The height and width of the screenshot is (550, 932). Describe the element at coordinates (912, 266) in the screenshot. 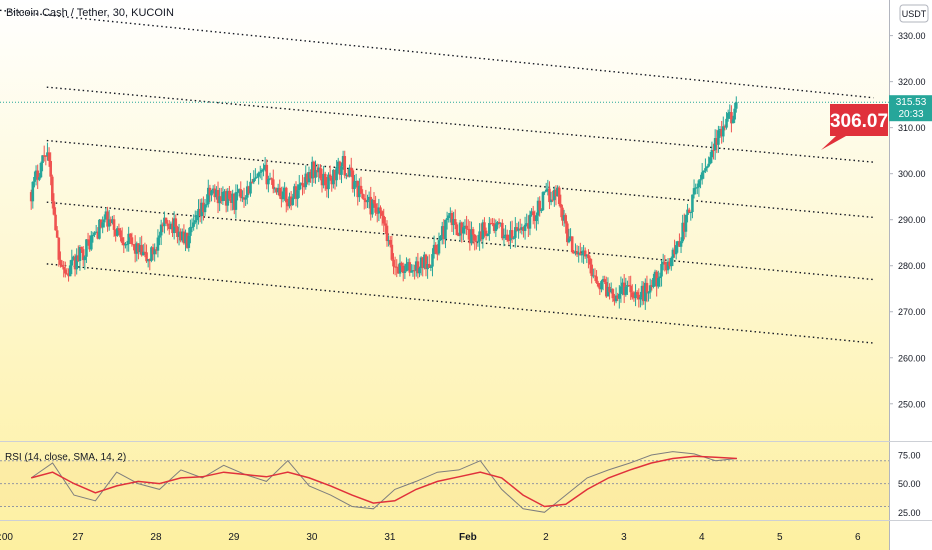

I see `price-tick-label: 280.00` at that location.